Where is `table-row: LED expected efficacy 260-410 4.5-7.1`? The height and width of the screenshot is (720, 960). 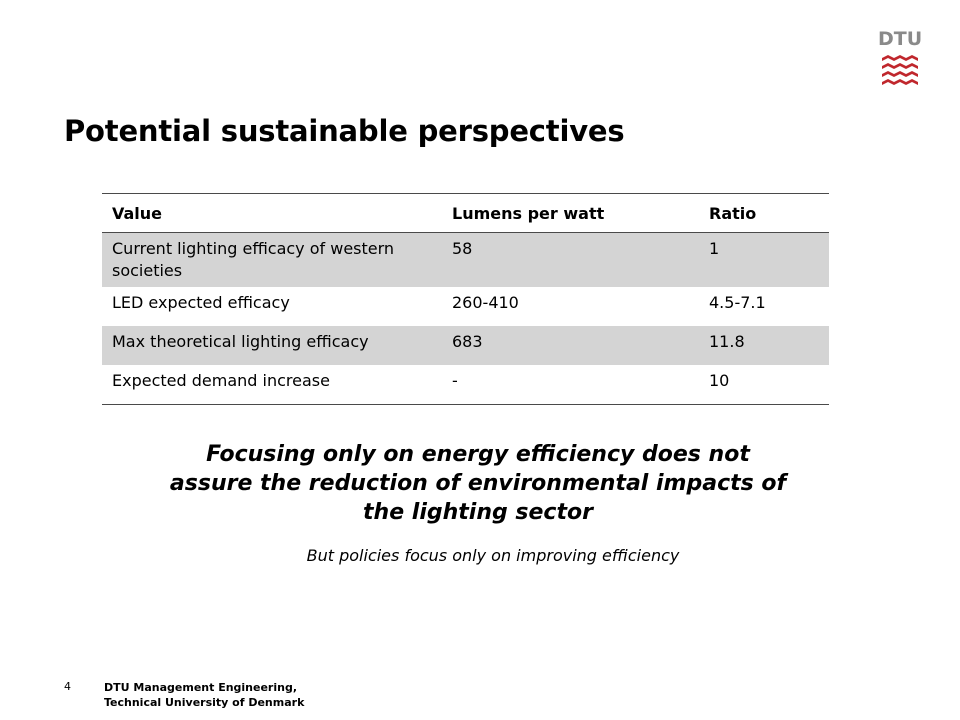
table-row: LED expected efficacy 260-410 4.5-7.1 is located at coordinates (465, 306).